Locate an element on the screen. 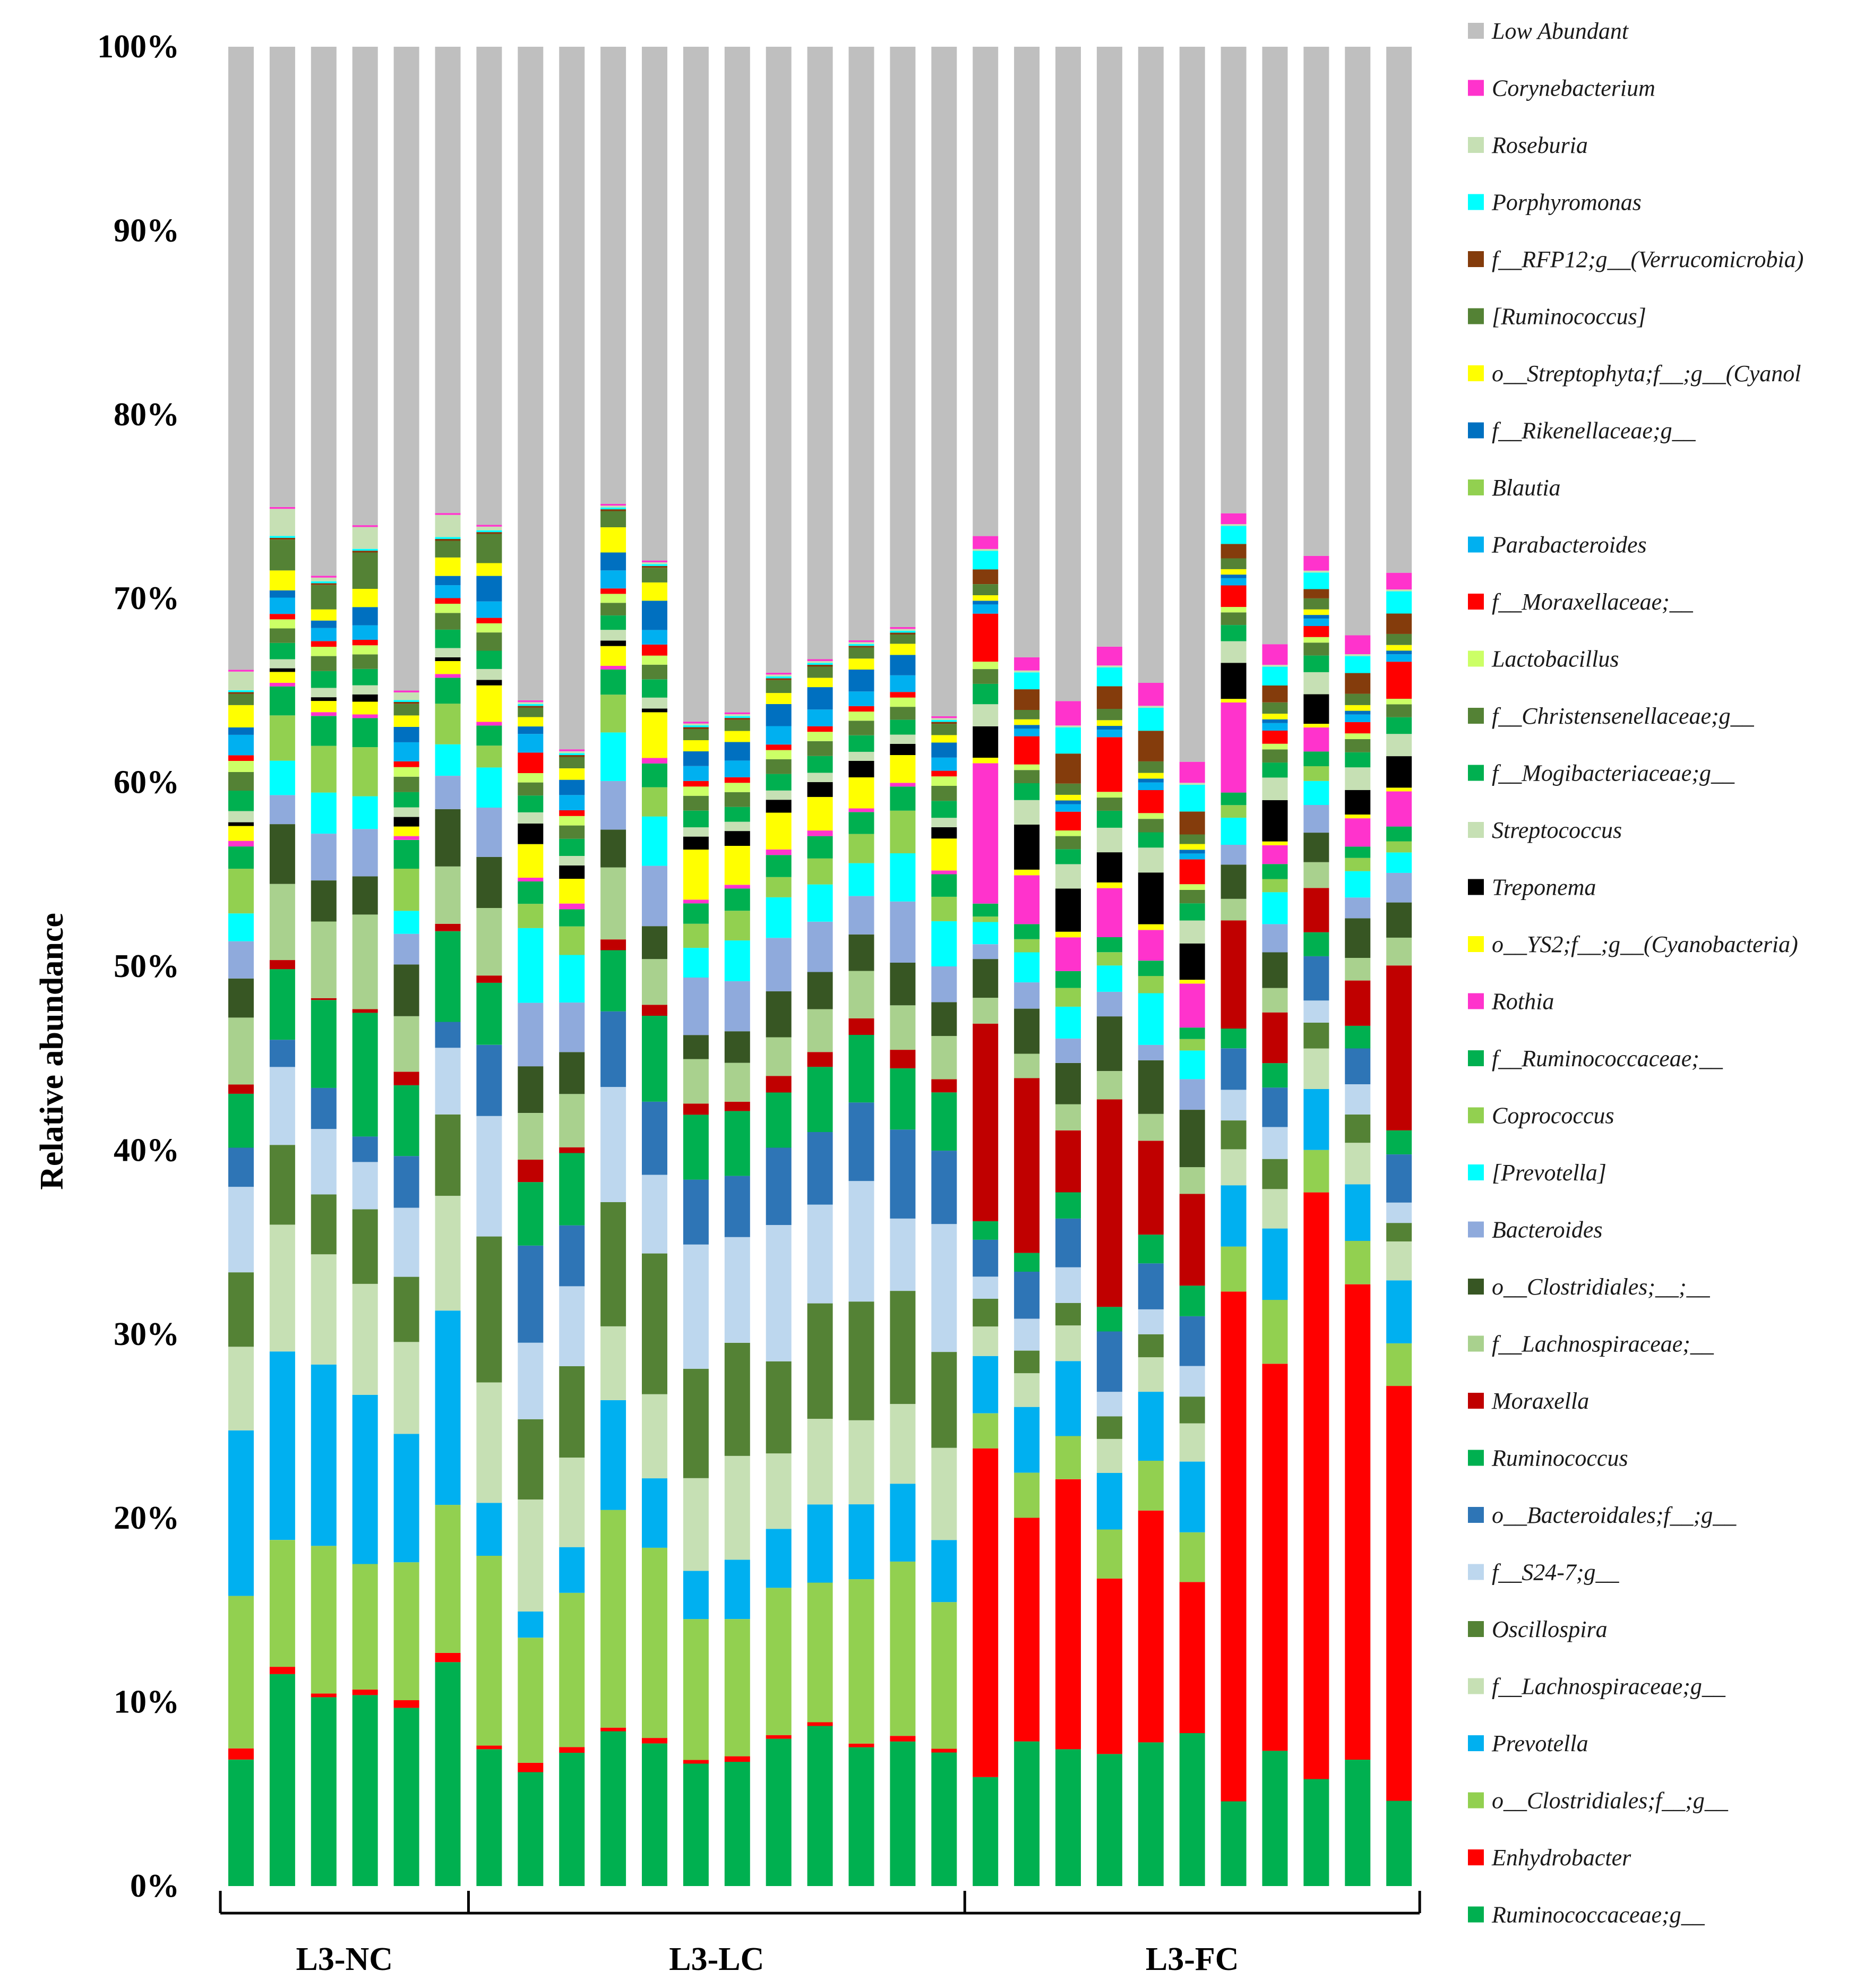  legend-label: Rothia is located at coordinates (1522, 1002).